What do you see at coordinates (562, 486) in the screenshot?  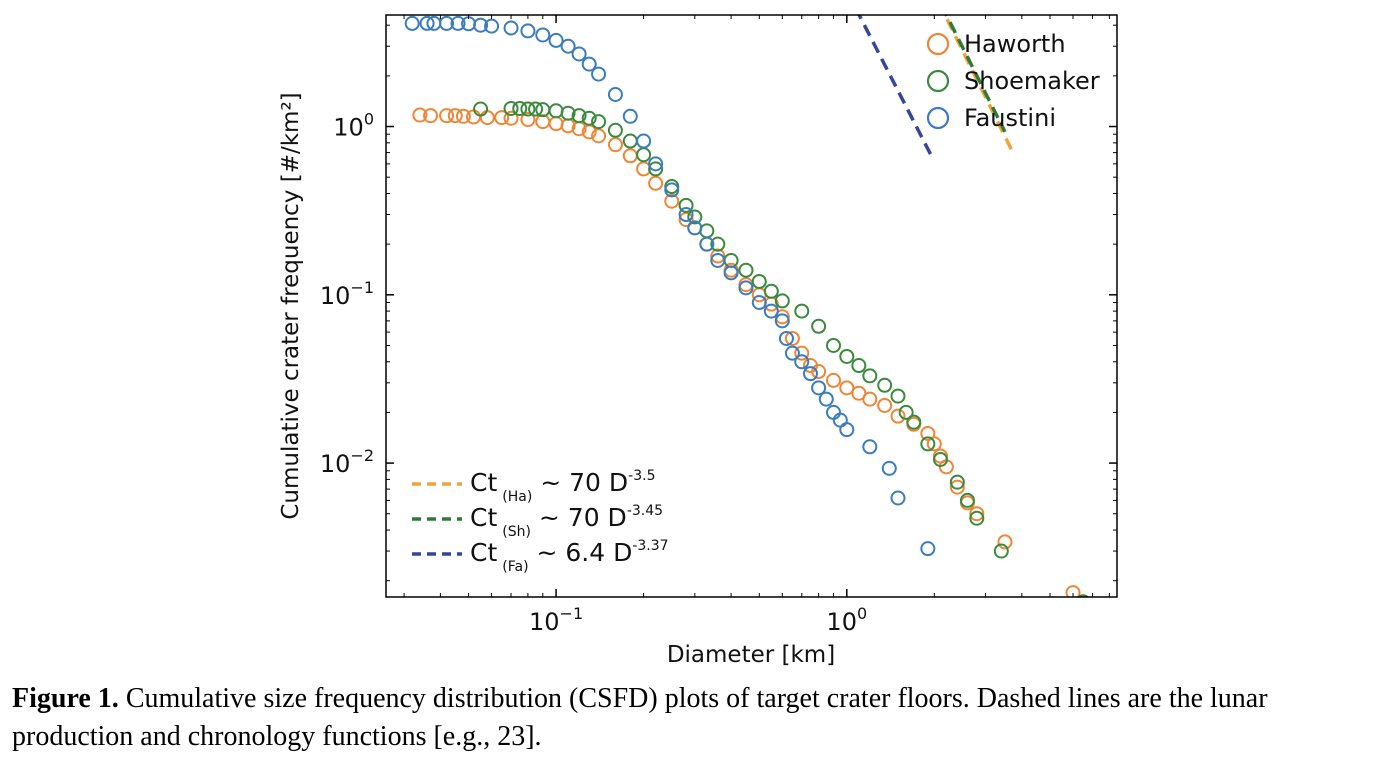 I see `fit-legend-label: Ct (Ha) ~ 70 D-3.5` at bounding box center [562, 486].